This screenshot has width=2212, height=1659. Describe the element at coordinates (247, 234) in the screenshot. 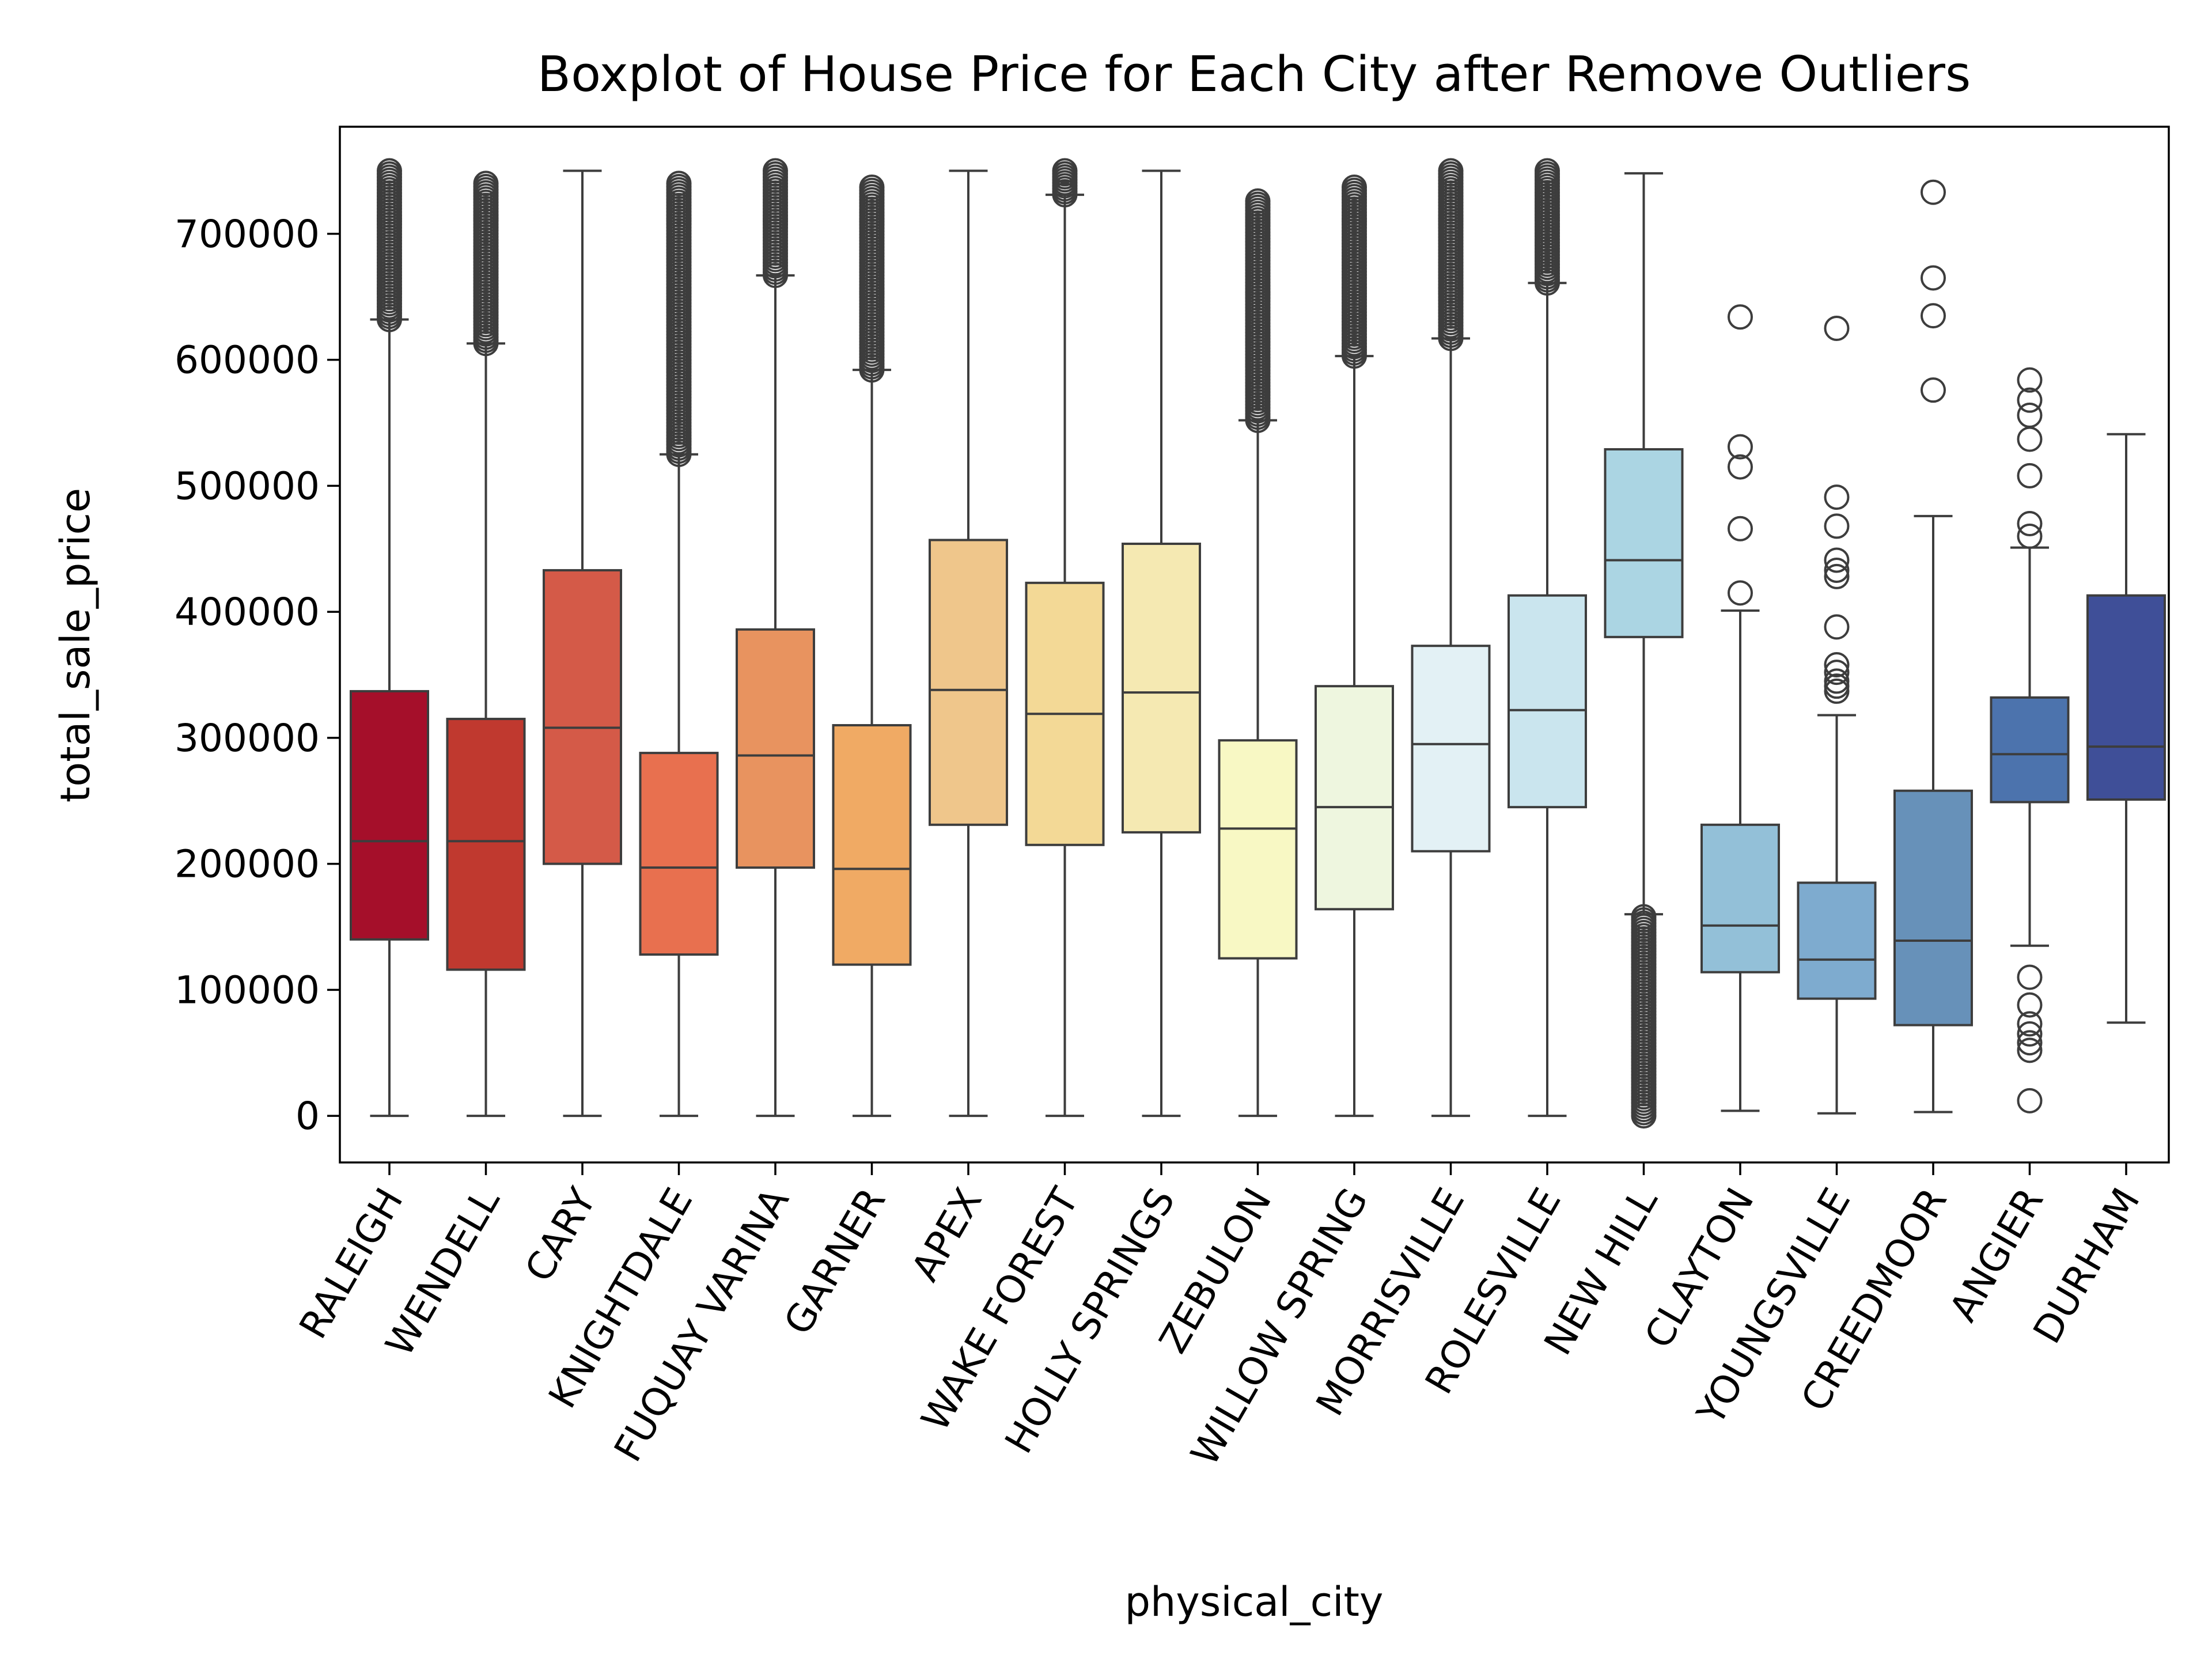

I see `y-tick-label: 700000` at that location.